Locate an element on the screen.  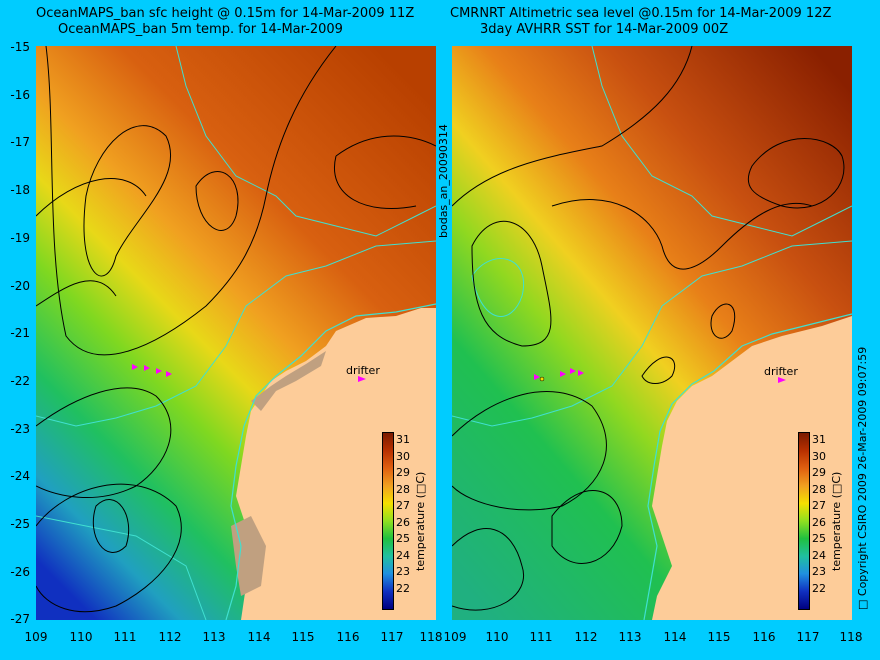
lat-tick-label: -26 is located at coordinates (20, 572).